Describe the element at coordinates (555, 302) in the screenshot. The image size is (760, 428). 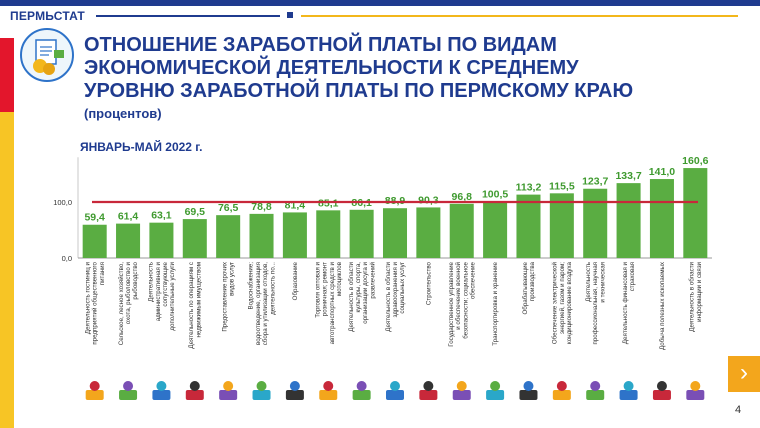
I see `x-tick-label-line: Обеспечение электрической` at that location.